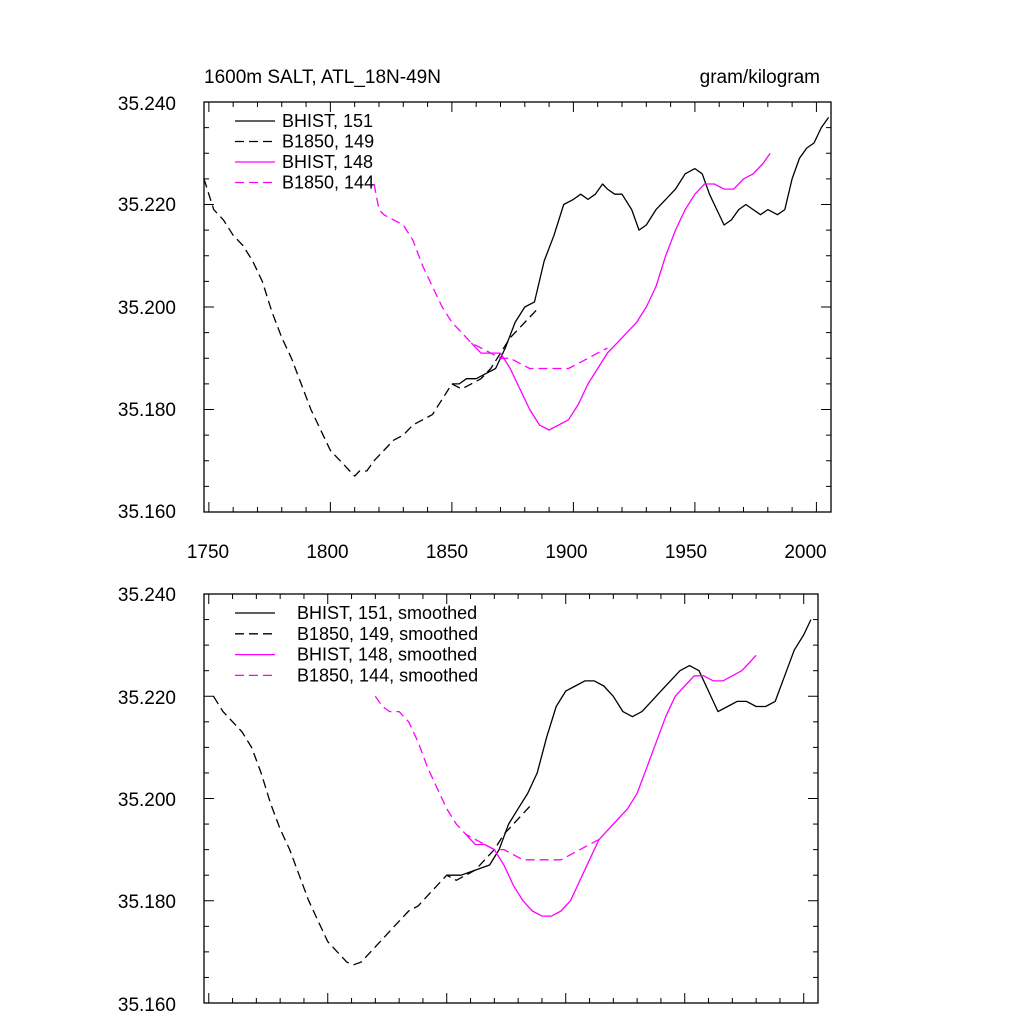 This screenshot has height=1024, width=1024. Describe the element at coordinates (805, 552) in the screenshot. I see `x-tick-label: 2000` at that location.